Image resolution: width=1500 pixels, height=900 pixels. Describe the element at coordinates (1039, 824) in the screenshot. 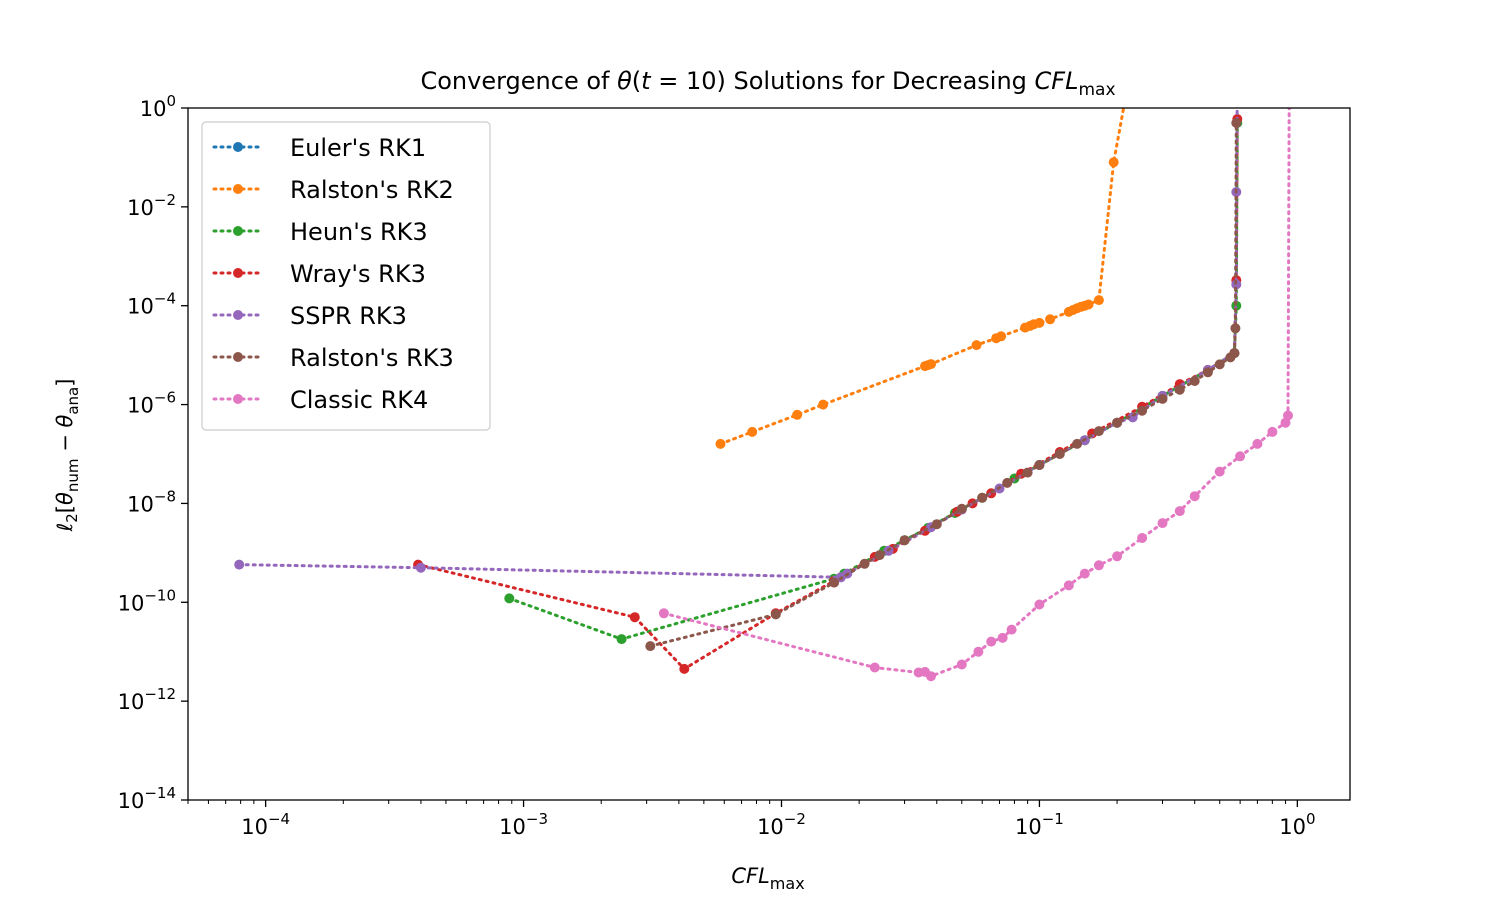

I see `x-tick-label: 10⁻¹` at that location.